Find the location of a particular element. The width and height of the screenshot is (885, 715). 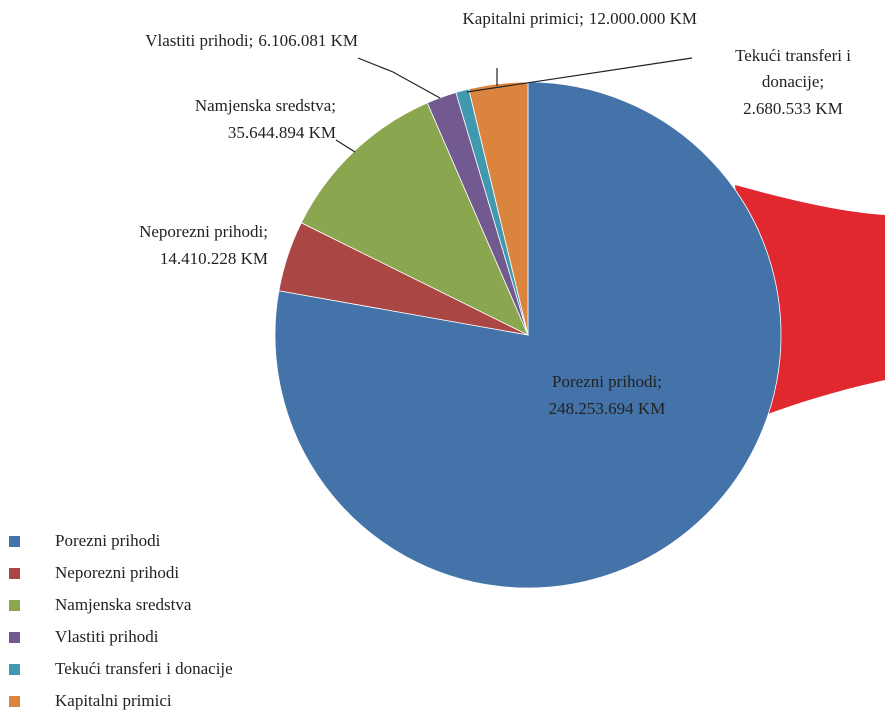

data-label: Vlastiti prihodi; 6.106.081 KM is located at coordinates (251, 40).